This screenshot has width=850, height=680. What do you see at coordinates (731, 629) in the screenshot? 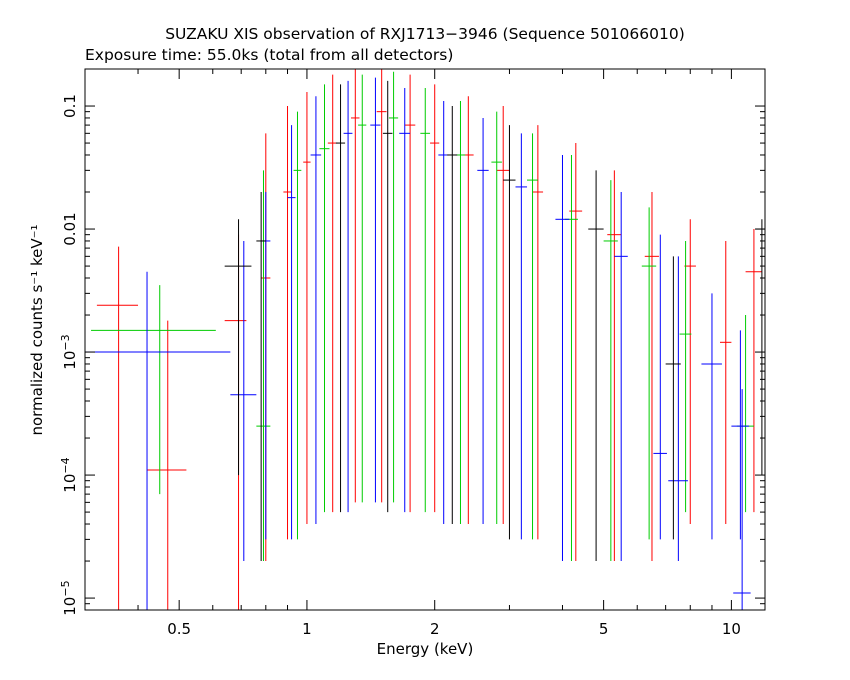
I see `x-tick-label: 10` at bounding box center [731, 629].